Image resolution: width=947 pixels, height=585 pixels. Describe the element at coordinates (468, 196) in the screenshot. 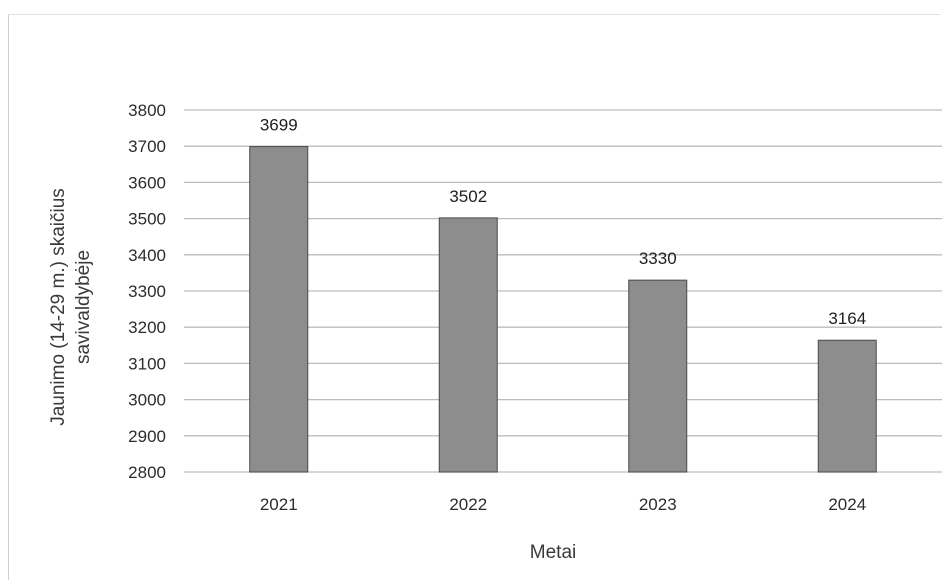

I see `data-label: 3502` at that location.